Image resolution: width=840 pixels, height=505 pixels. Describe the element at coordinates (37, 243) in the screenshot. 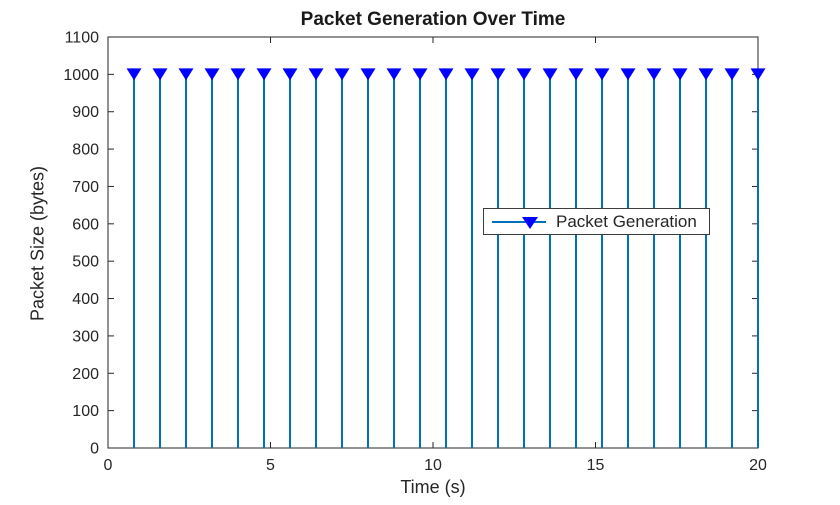

I see `y-axis-label: Packet Size (bytes)` at that location.